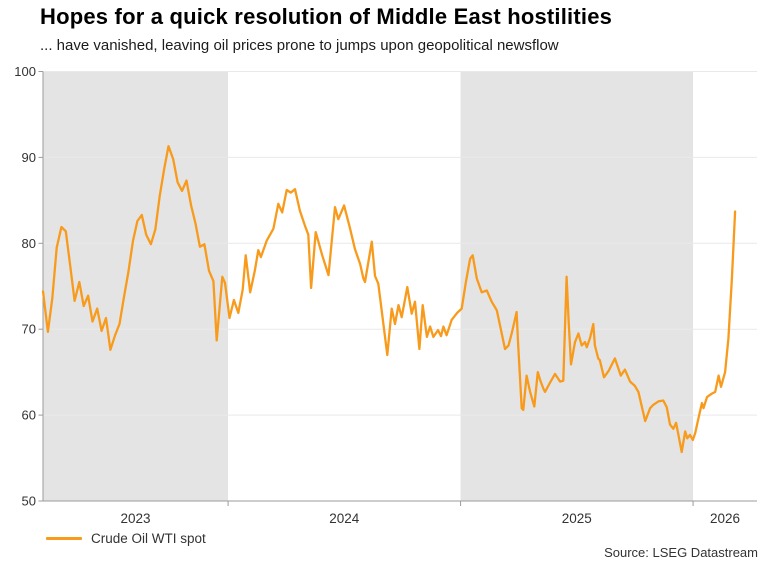  What do you see at coordinates (681, 552) in the screenshot?
I see `source-attribution: Source: LSEG Datastream` at bounding box center [681, 552].